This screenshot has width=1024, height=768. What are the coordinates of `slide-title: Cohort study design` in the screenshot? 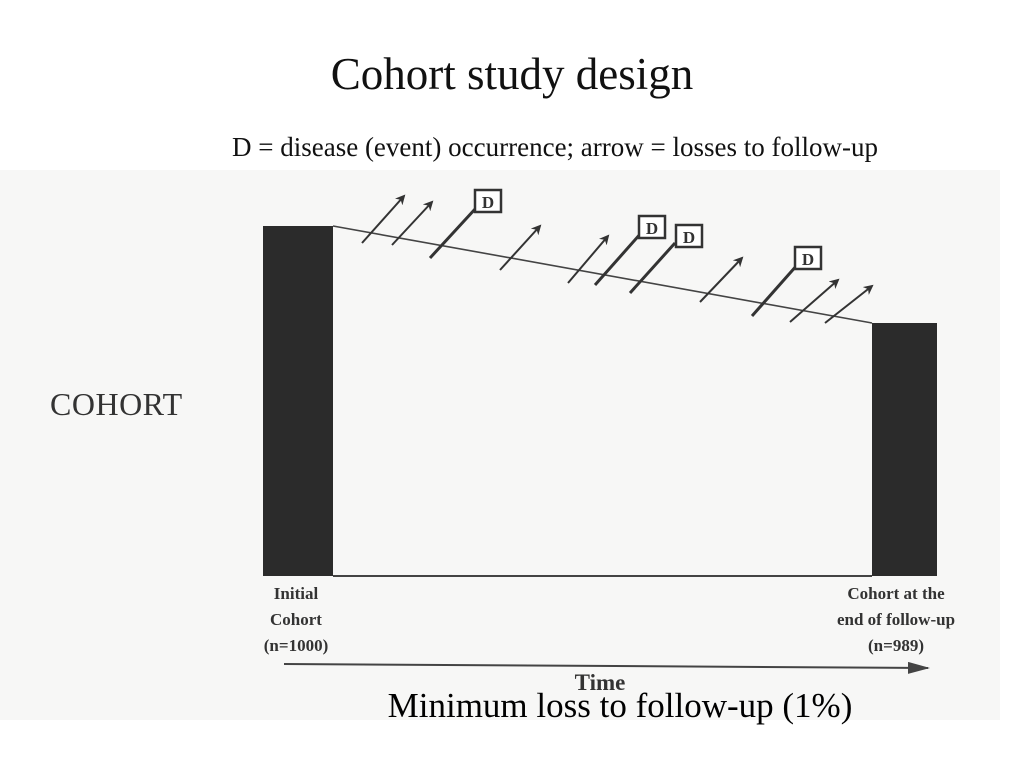 It's located at (512, 74).